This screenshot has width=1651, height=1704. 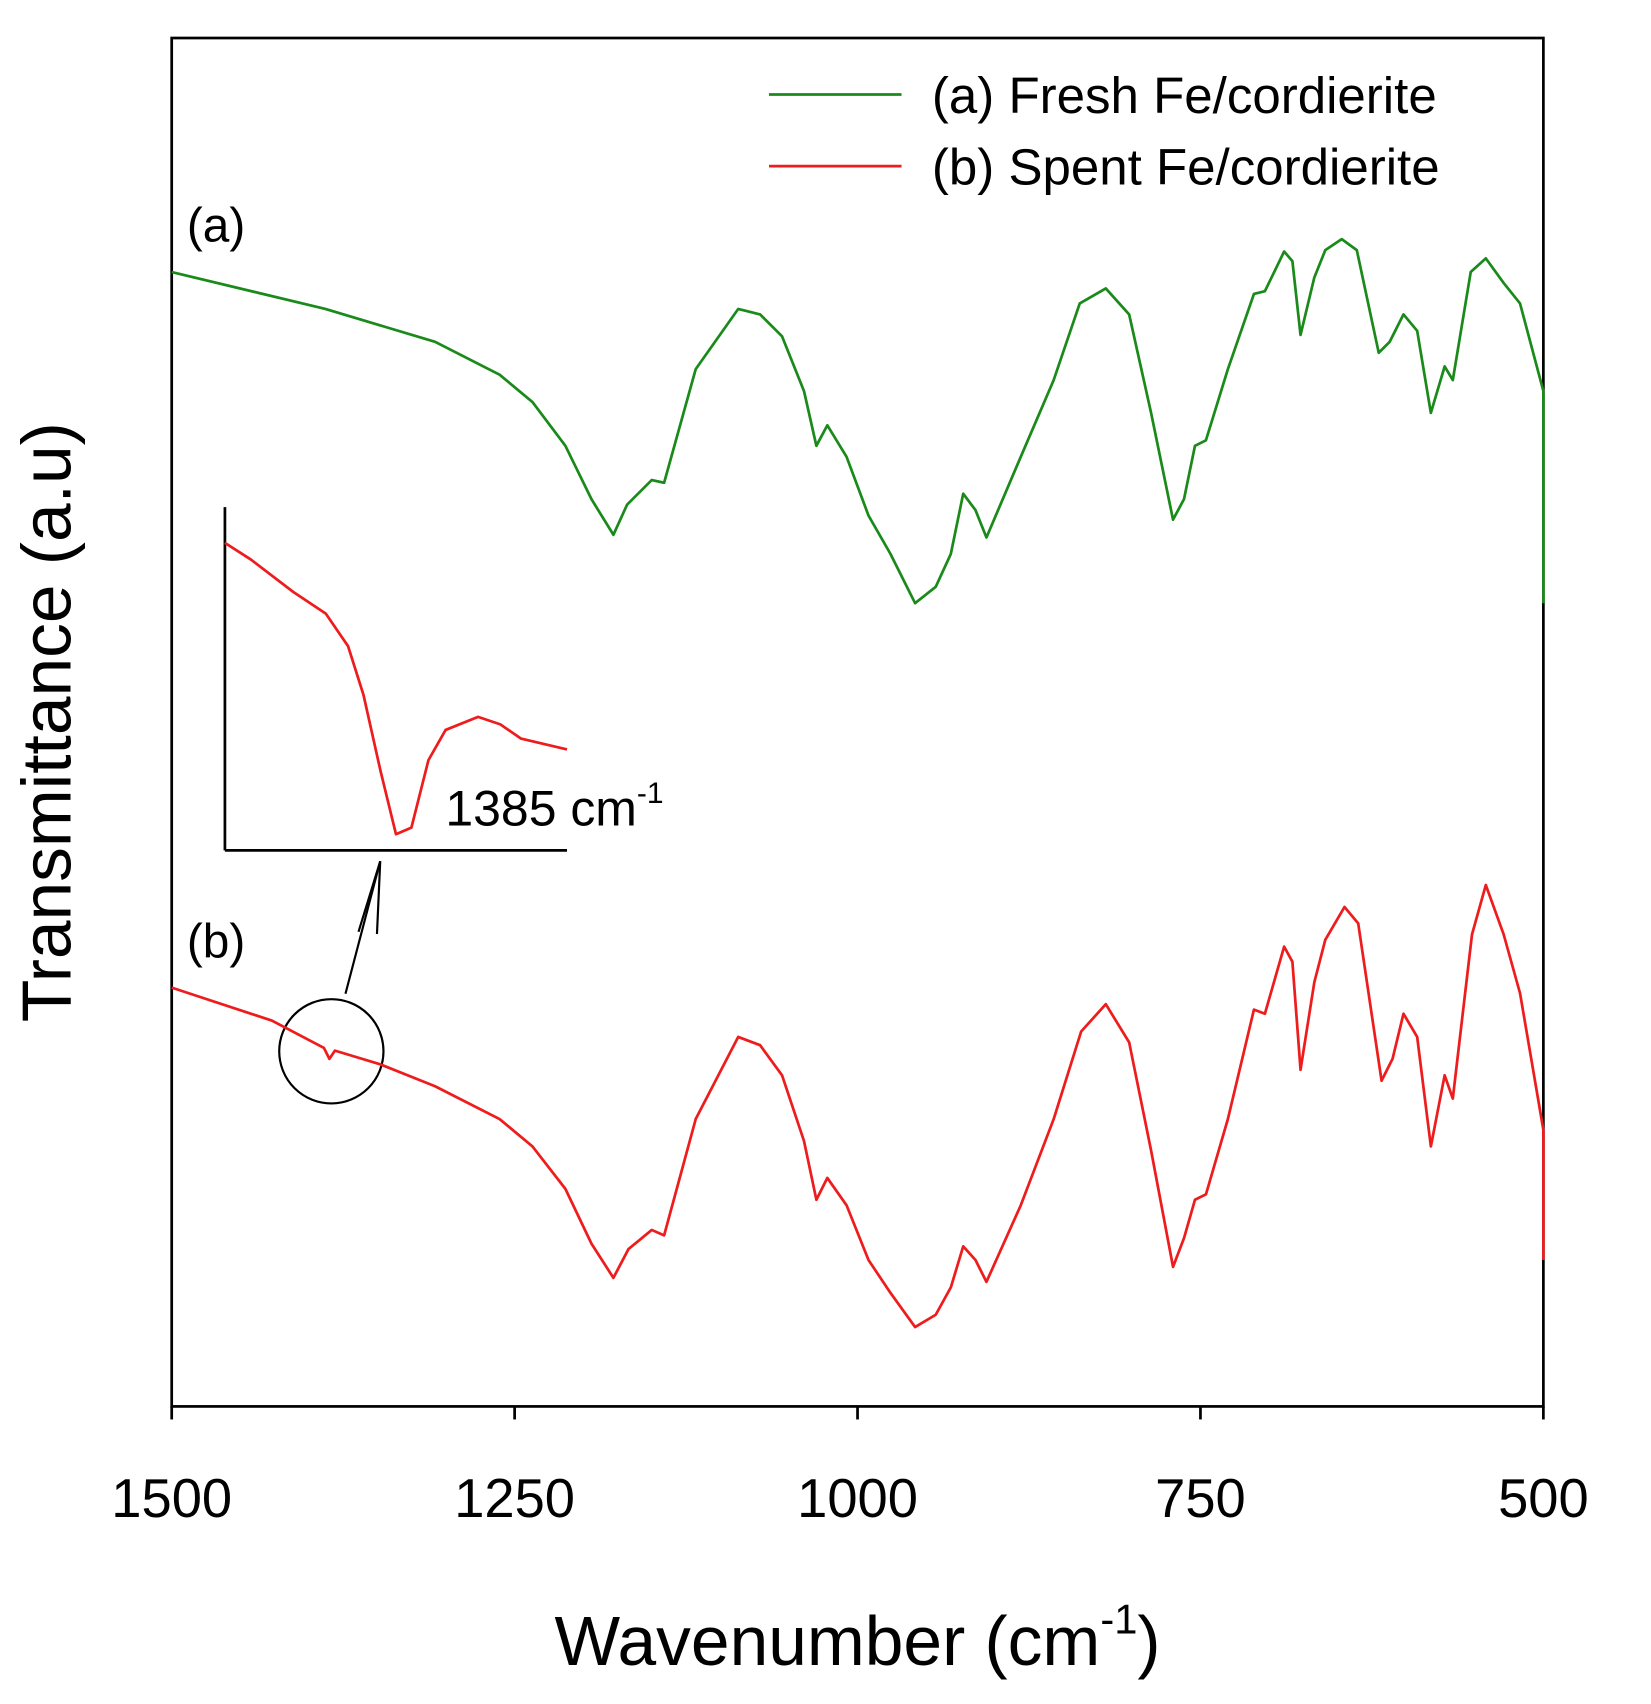 What do you see at coordinates (1200, 1498) in the screenshot?
I see `x-tick-label: 750` at bounding box center [1200, 1498].